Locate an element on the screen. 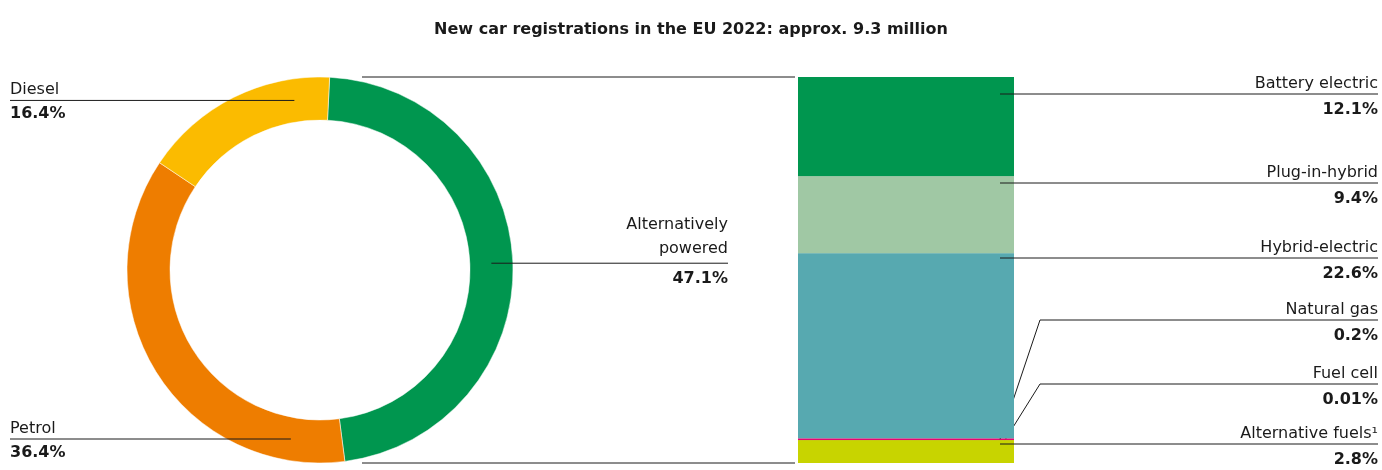  data-label: 0.2% is located at coordinates (1355, 334).